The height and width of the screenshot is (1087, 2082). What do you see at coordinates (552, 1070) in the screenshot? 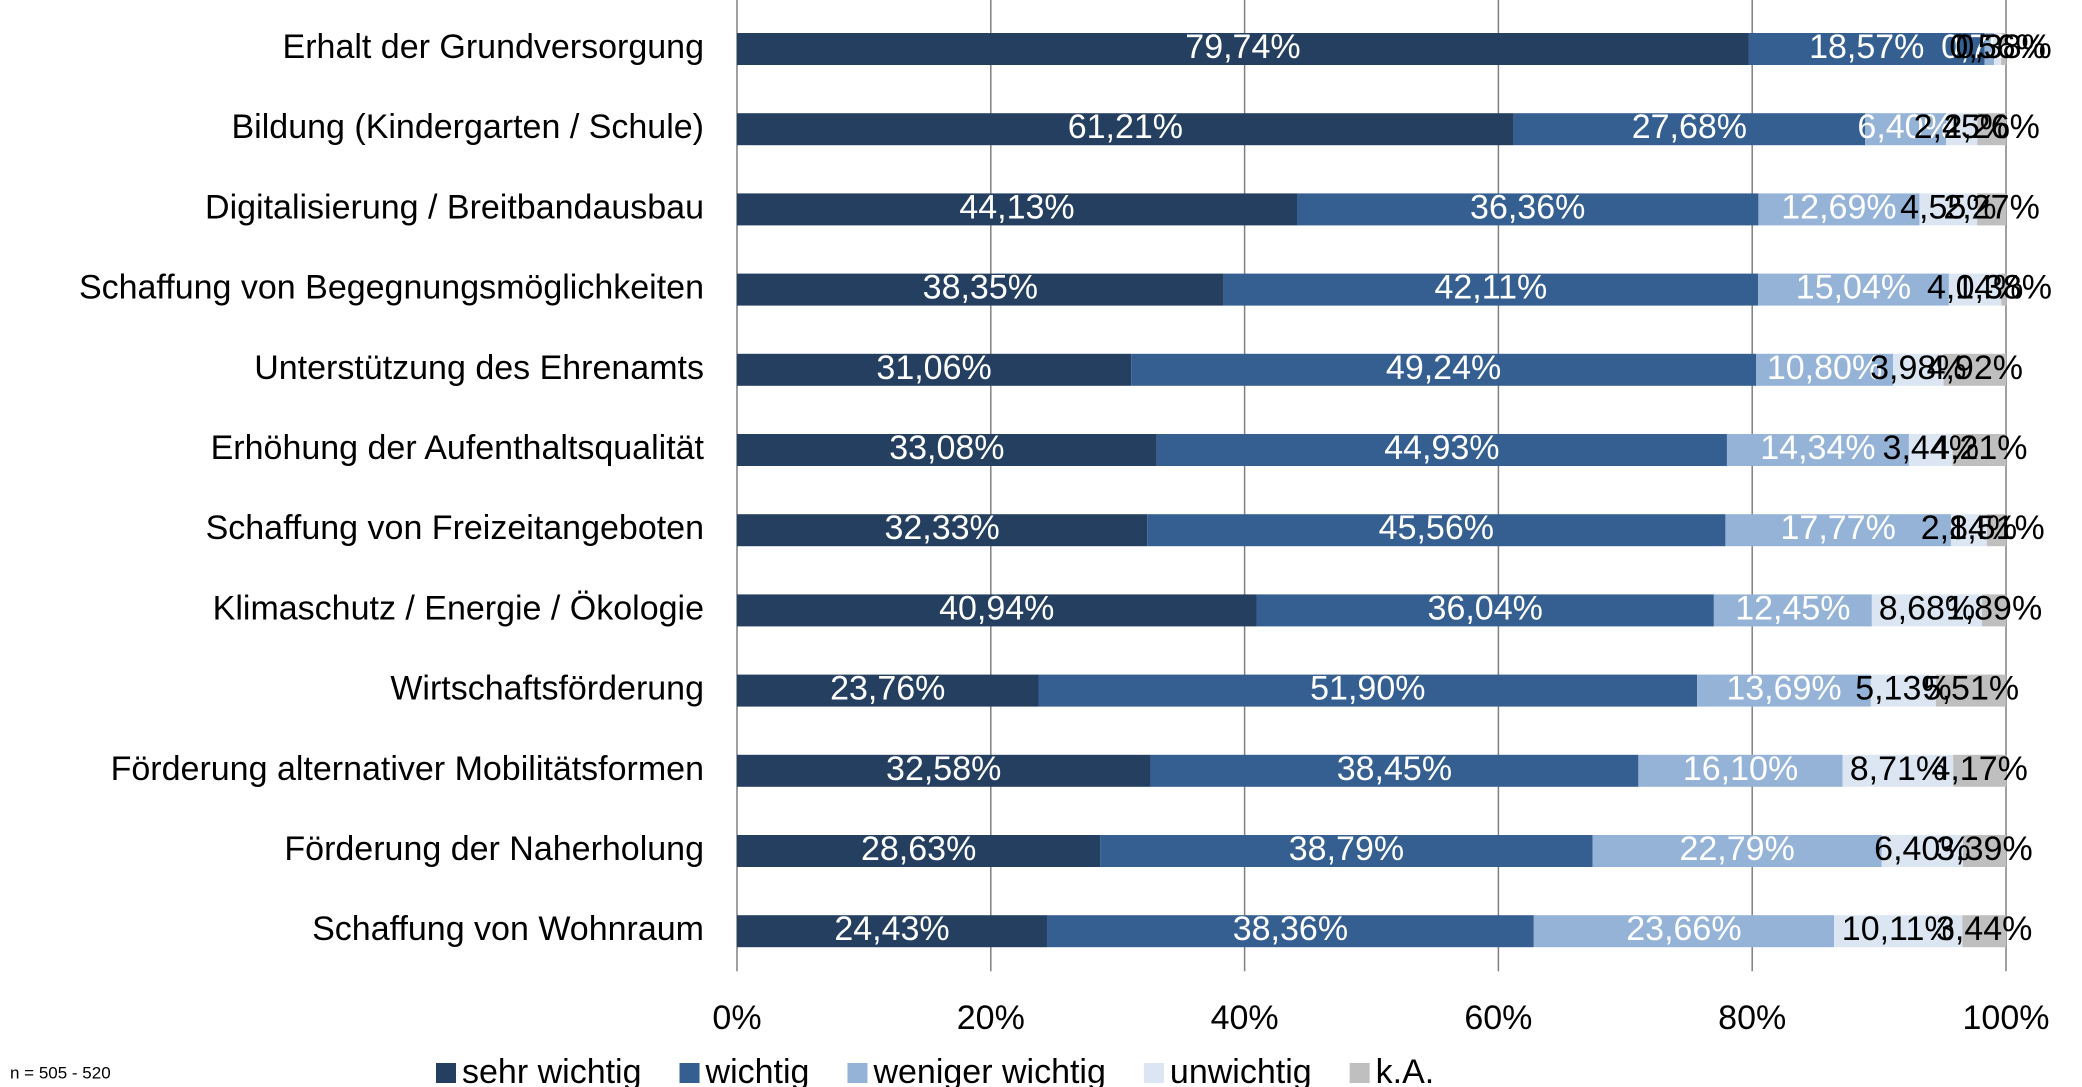
I see `legend-label: sehr wichtig` at bounding box center [552, 1070].